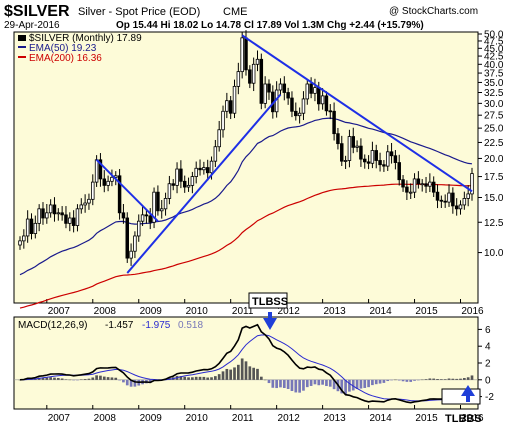 Image resolution: width=520 pixels, height=429 pixels. I want to click on price-y-tick-label: 30.0, so click(494, 104).